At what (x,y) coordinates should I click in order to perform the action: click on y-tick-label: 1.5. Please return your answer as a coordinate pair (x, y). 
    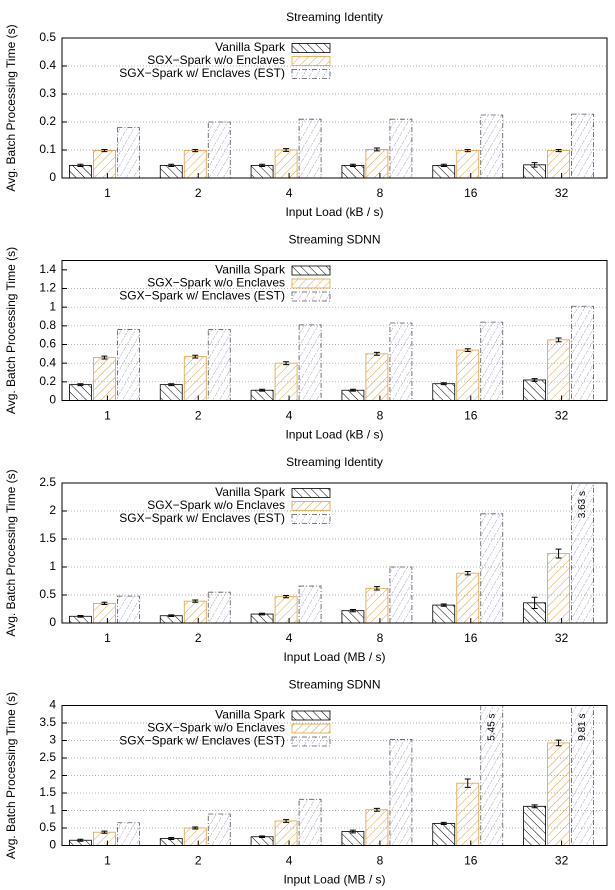
    Looking at the image, I should click on (47, 538).